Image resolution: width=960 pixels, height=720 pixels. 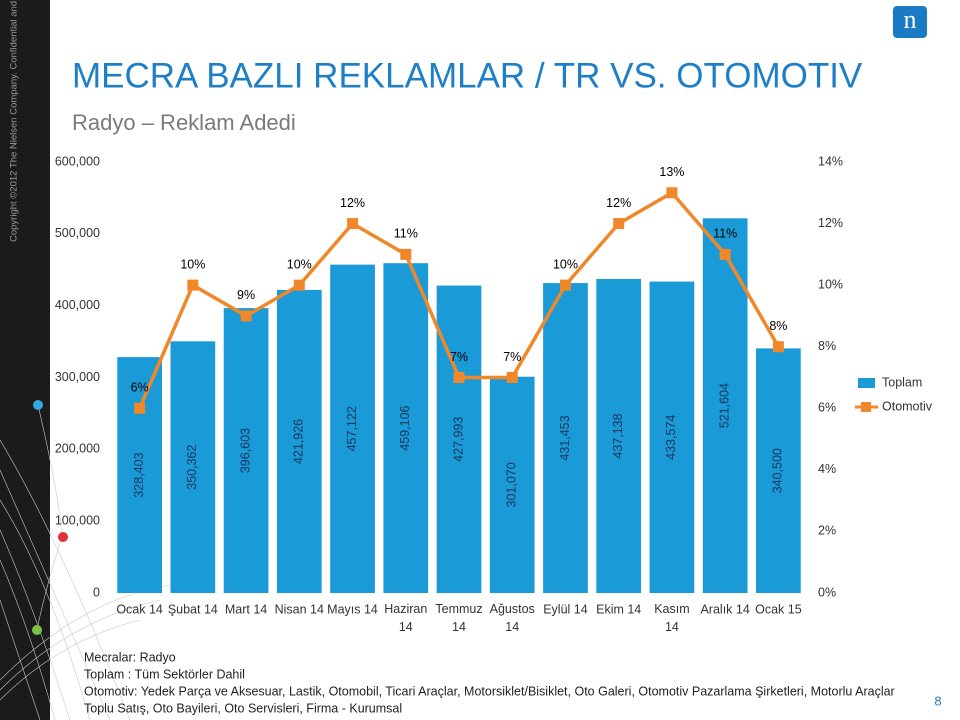 What do you see at coordinates (724, 609) in the screenshot?
I see `x-tick-label: Aralık 14` at bounding box center [724, 609].